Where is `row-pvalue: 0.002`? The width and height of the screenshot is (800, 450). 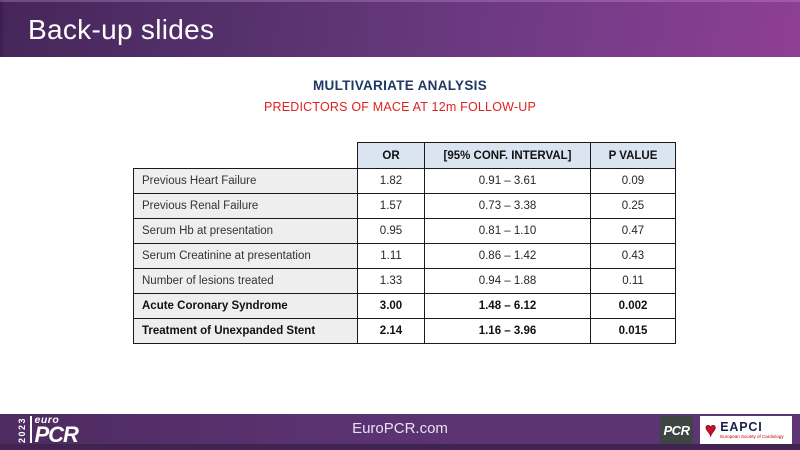 row-pvalue: 0.002 is located at coordinates (633, 306).